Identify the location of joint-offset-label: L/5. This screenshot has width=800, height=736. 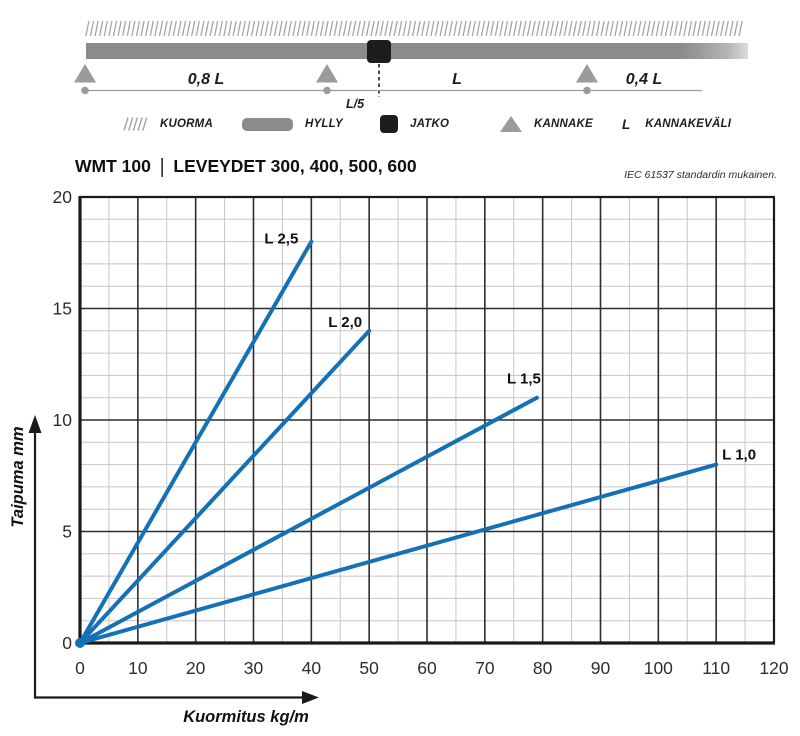
(355, 104).